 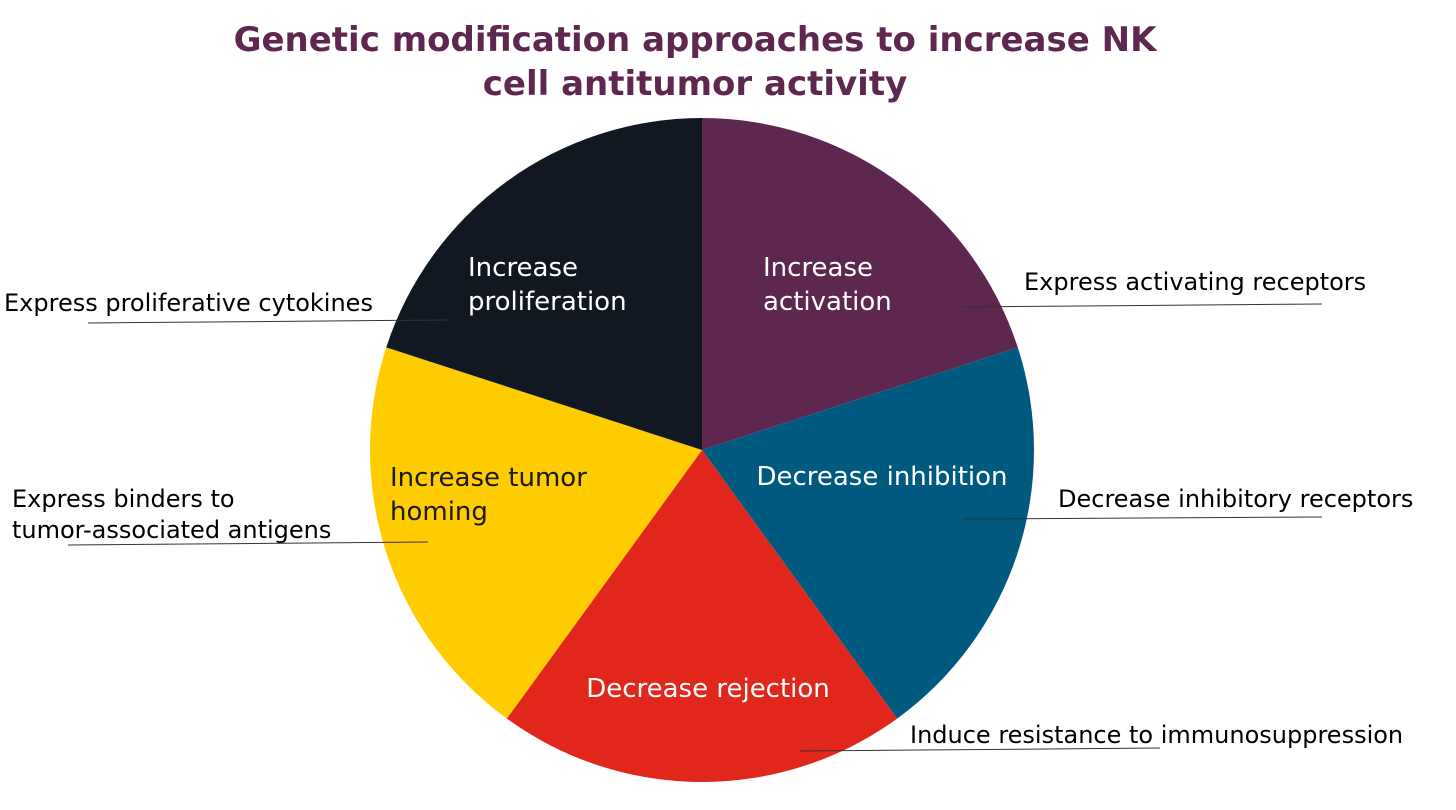 What do you see at coordinates (1142, 518) in the screenshot?
I see `leader-line-inhibition` at bounding box center [1142, 518].